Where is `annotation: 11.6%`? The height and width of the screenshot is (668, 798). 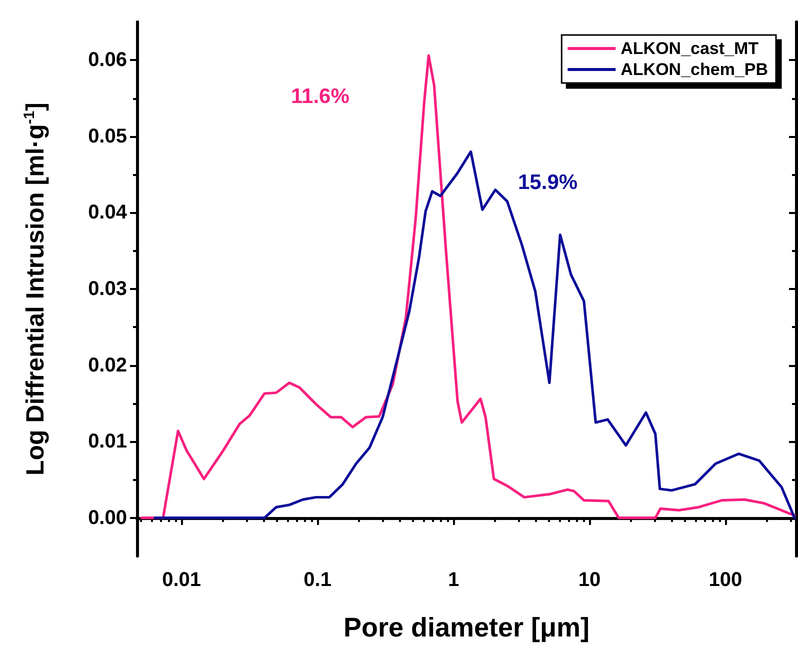
annotation: 11.6% is located at coordinates (320, 96).